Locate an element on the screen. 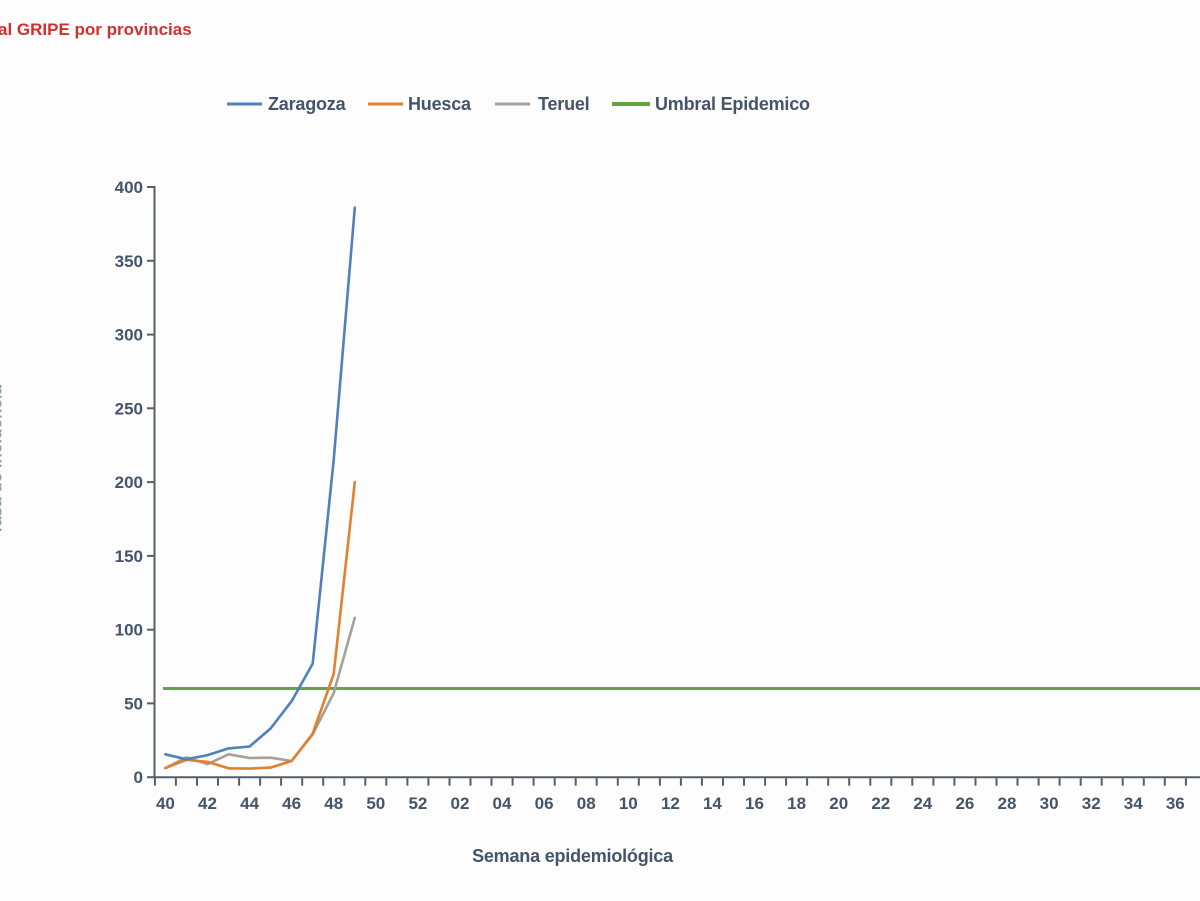 The image size is (1200, 901). svg-text: 08 is located at coordinates (586, 803).